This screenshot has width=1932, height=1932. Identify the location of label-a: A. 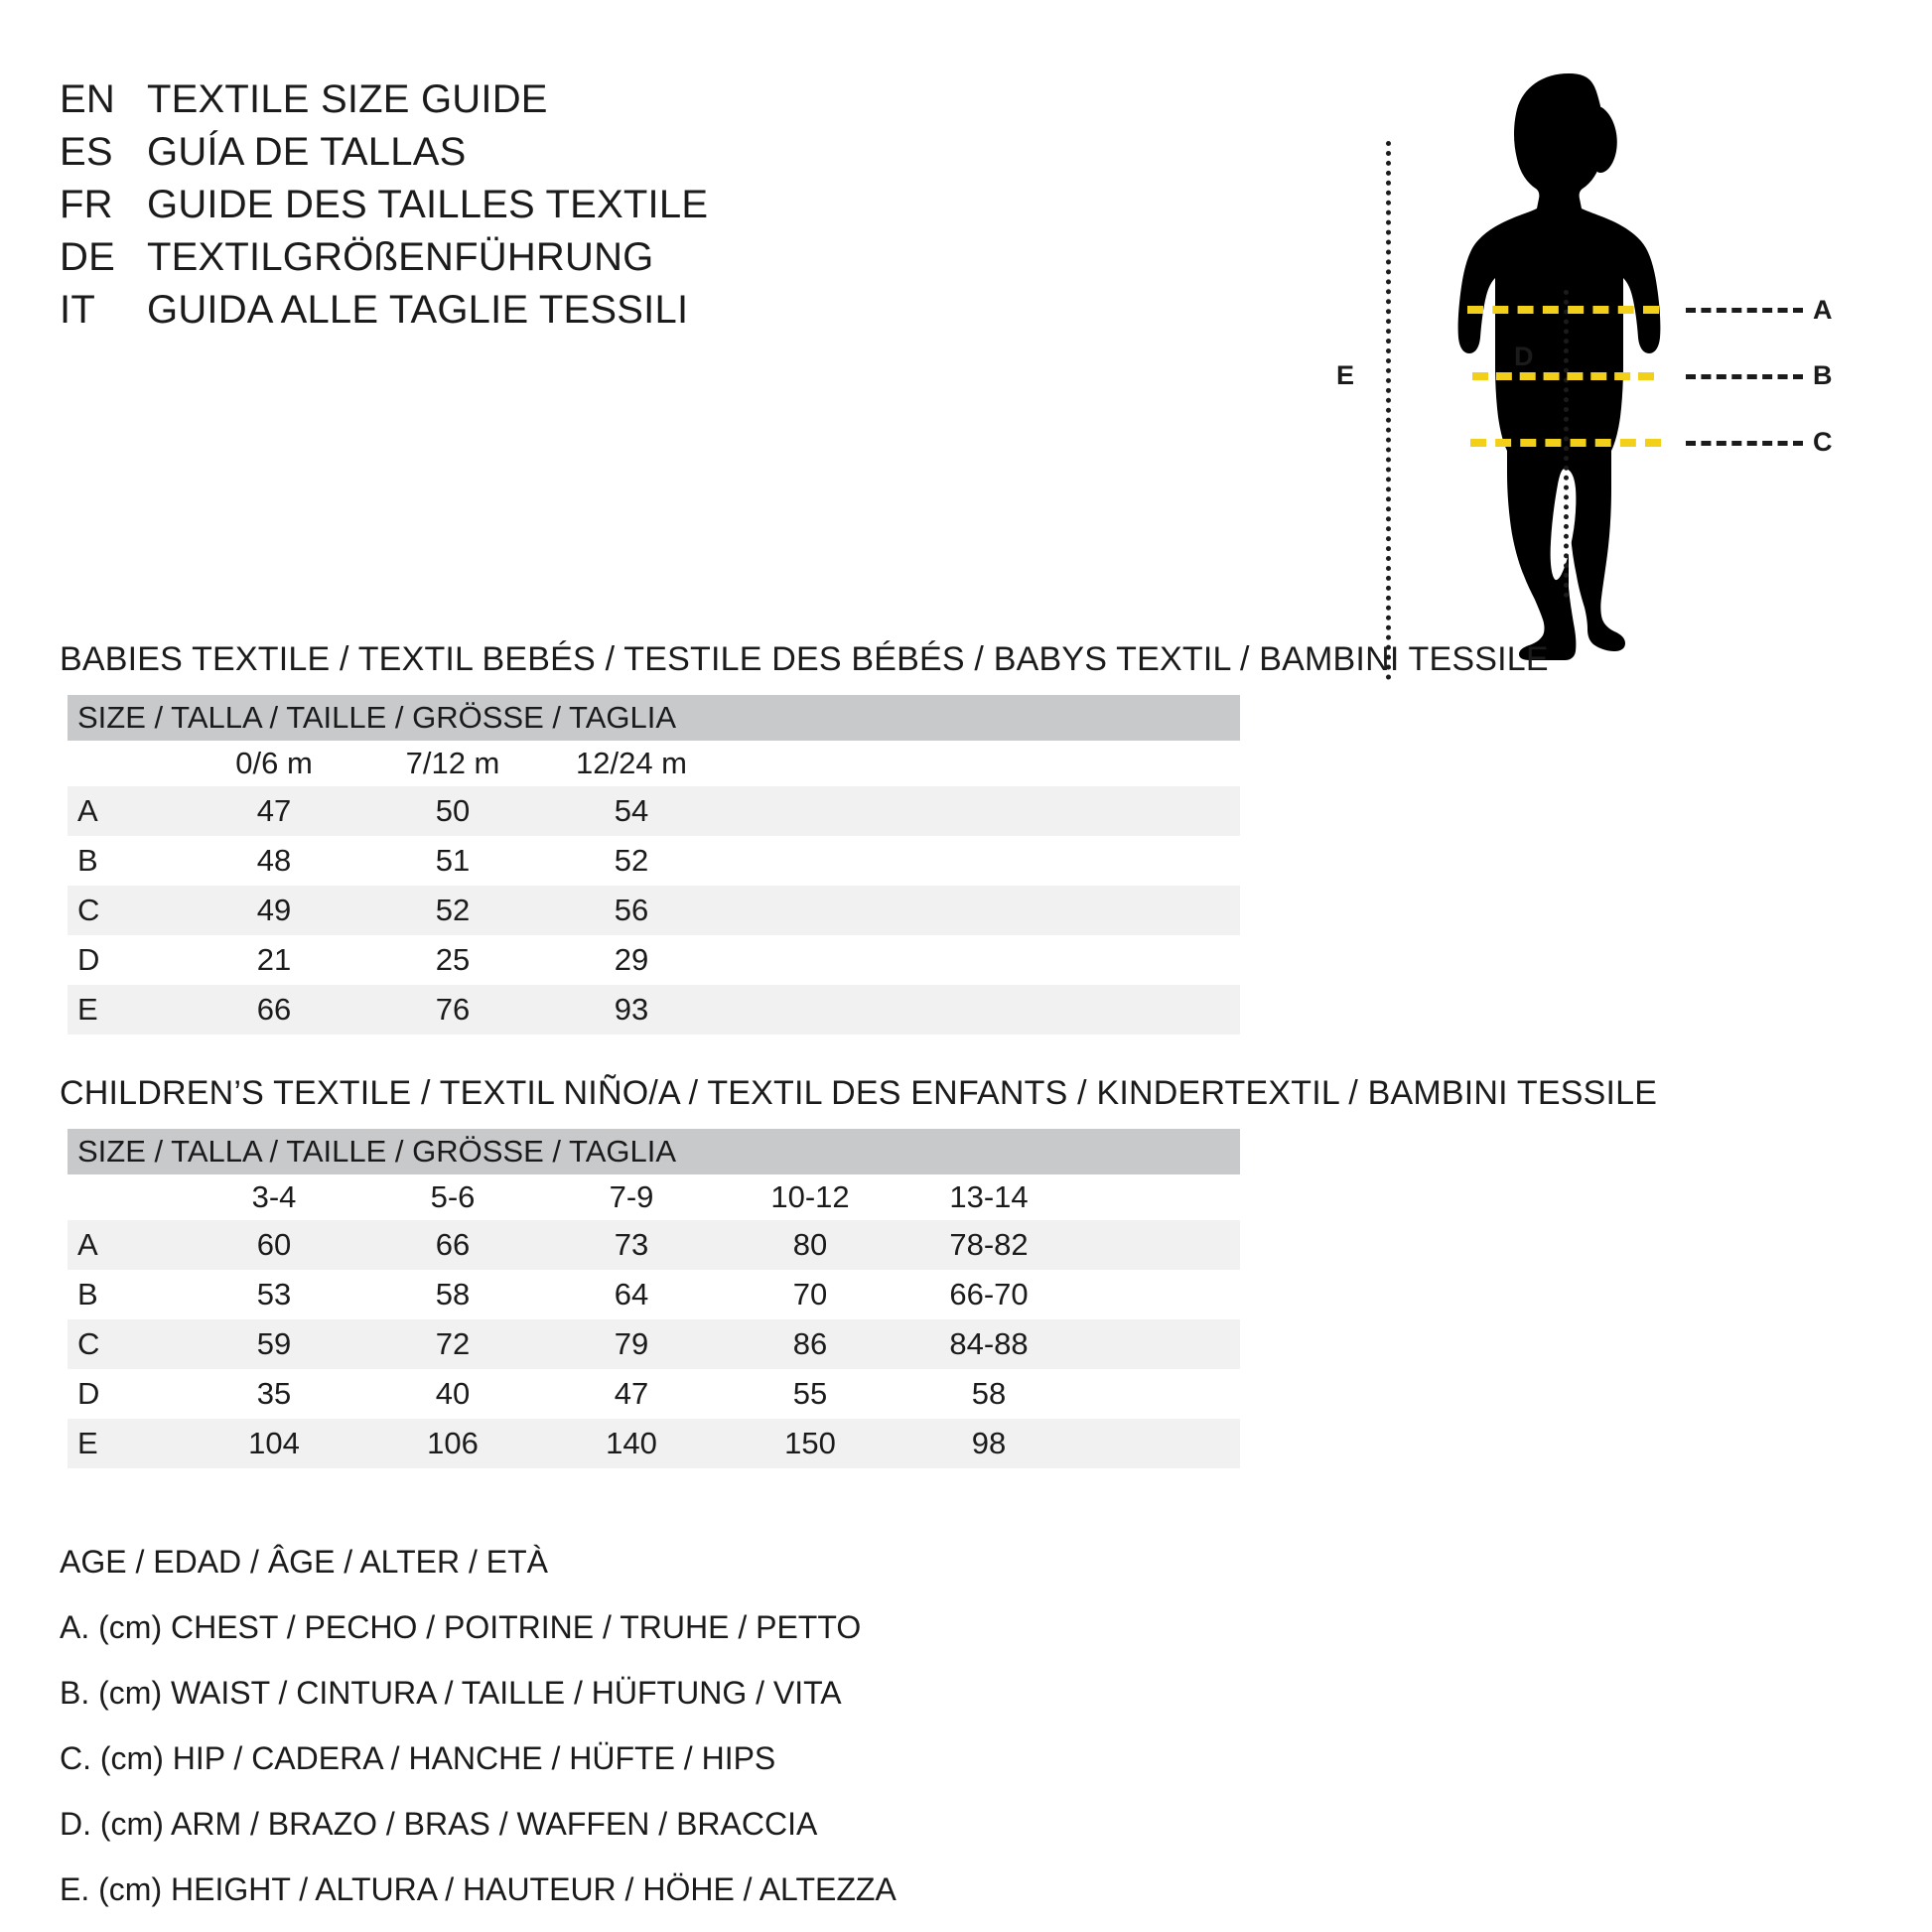
(1823, 310).